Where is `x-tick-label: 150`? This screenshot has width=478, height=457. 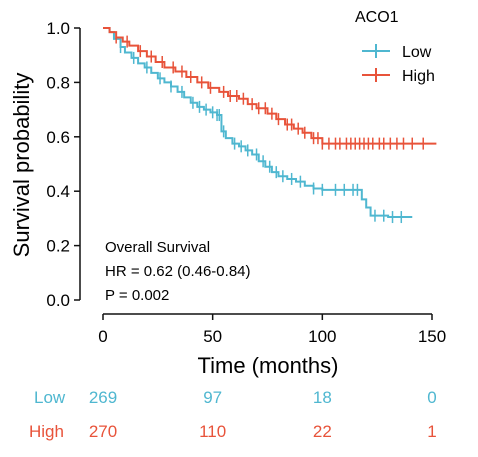 x-tick-label: 150 is located at coordinates (432, 336).